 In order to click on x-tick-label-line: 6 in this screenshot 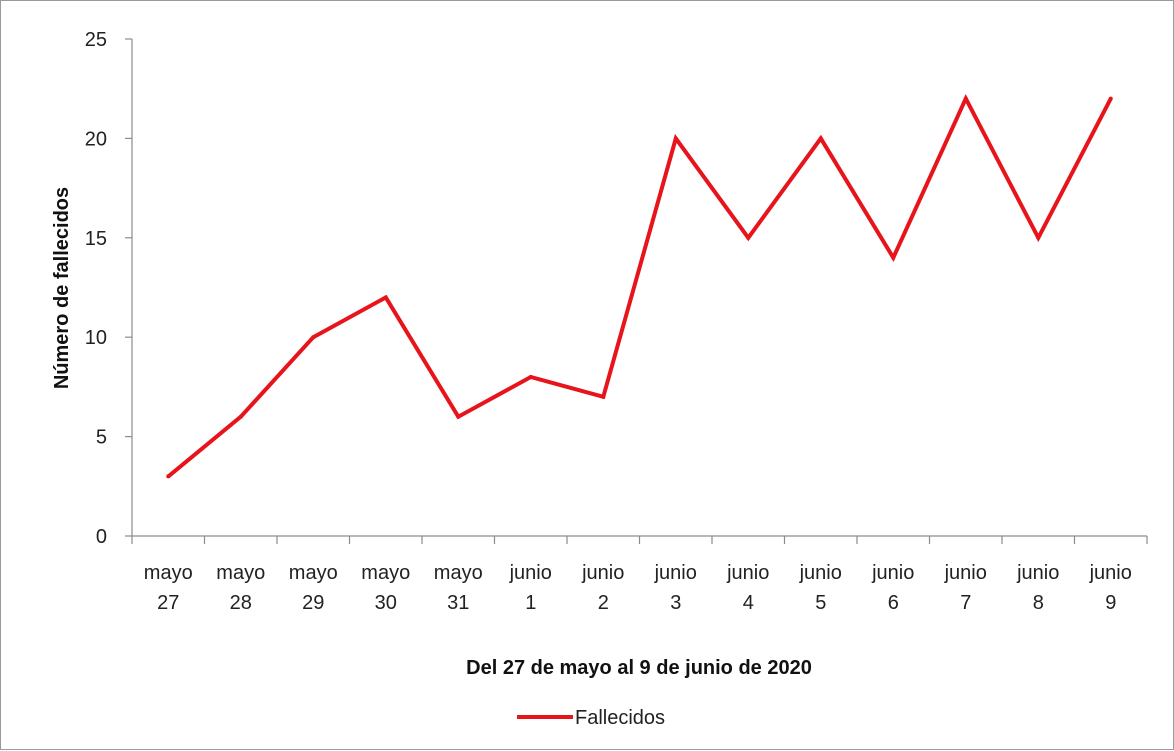, I will do `click(893, 603)`.